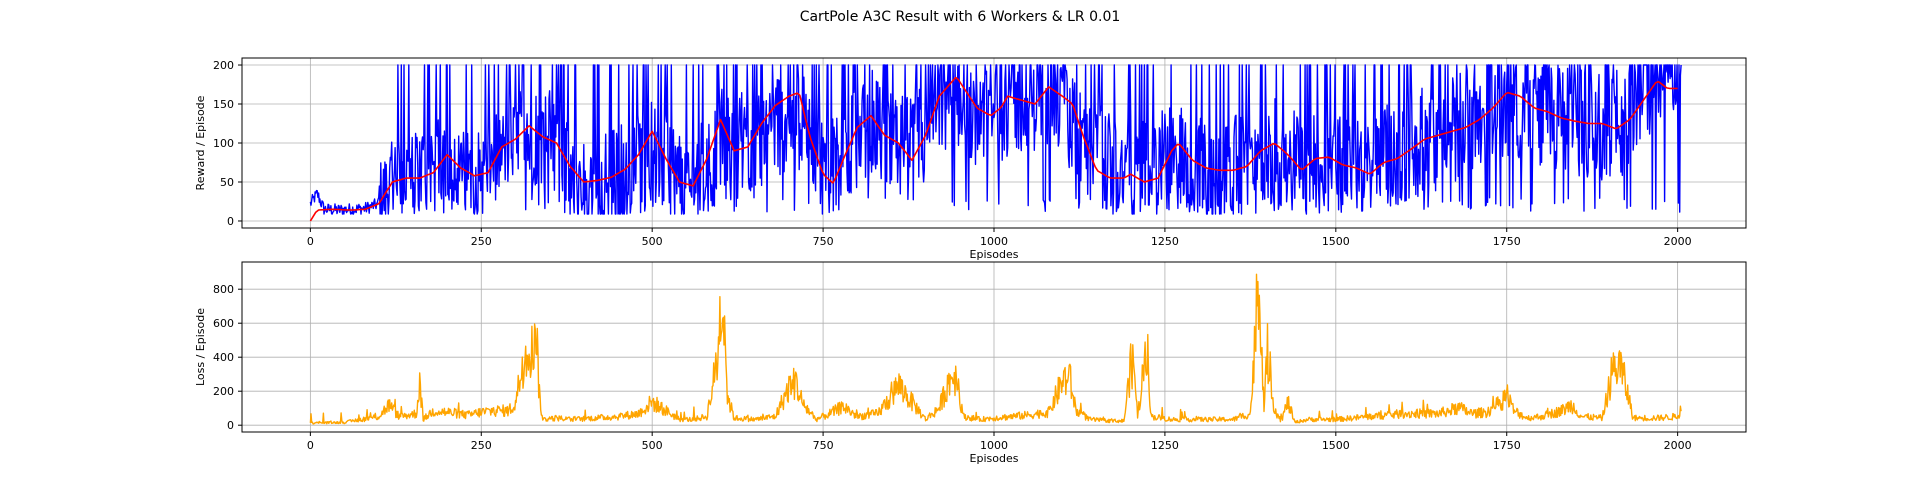 The image size is (1920, 480). Describe the element at coordinates (223, 104) in the screenshot. I see `y-tick-label: 150` at that location.